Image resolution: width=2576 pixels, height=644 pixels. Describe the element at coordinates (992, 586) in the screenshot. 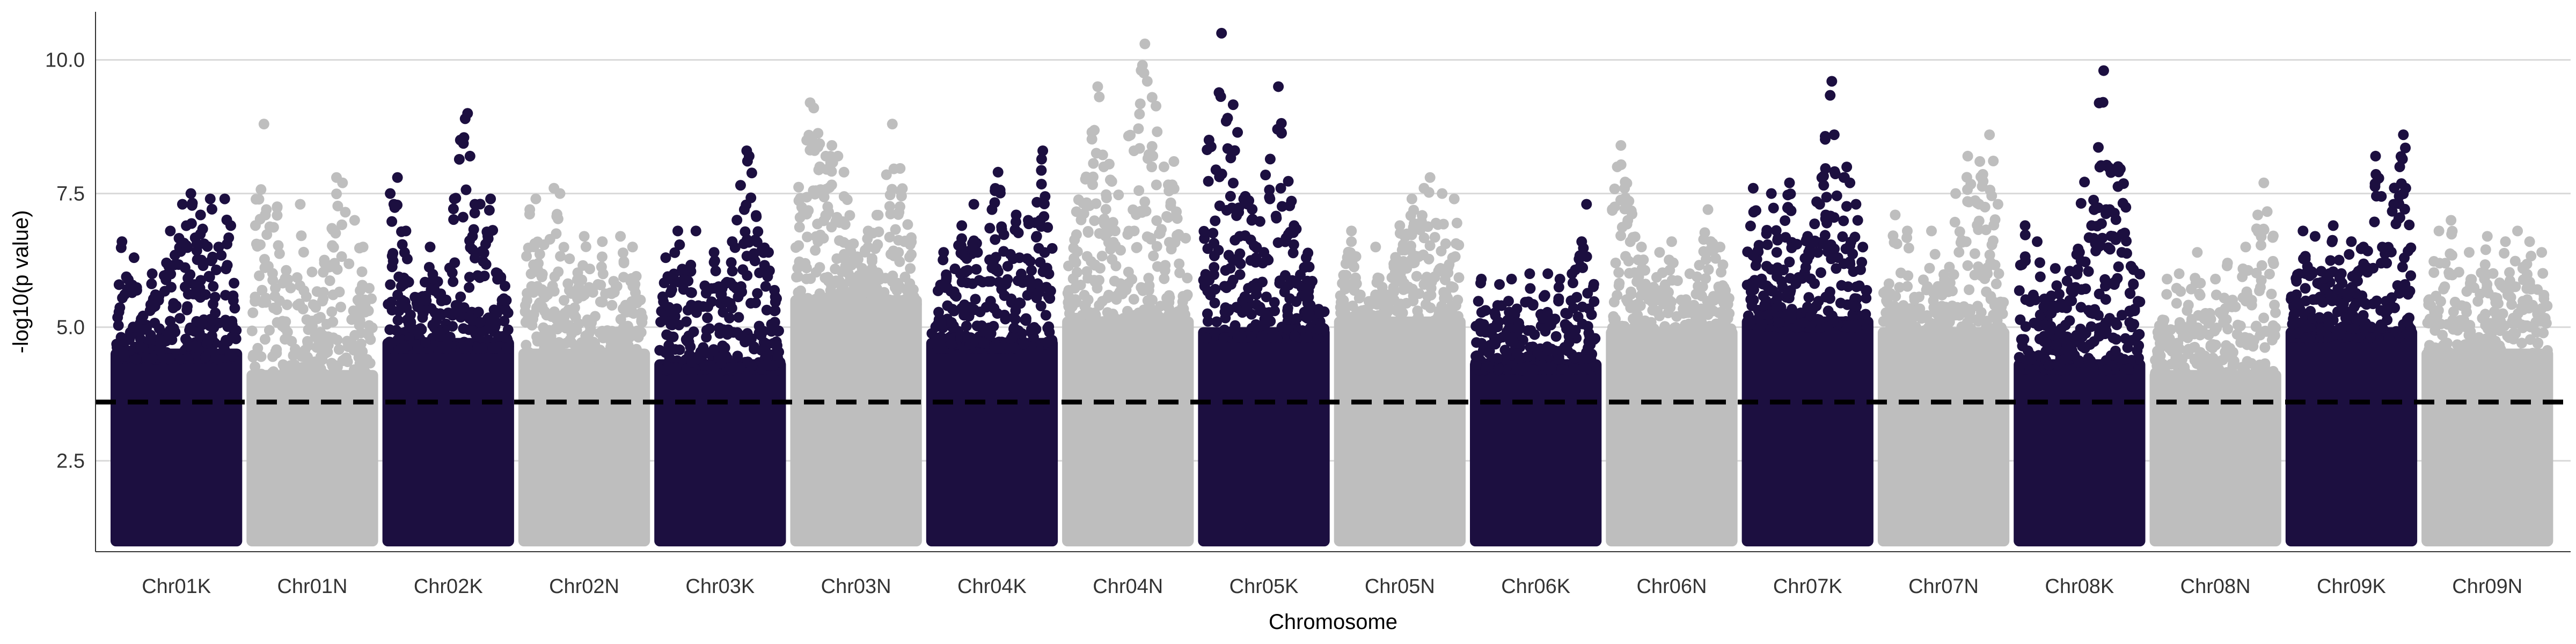

I see `x-tick-label: Chr04K` at that location.